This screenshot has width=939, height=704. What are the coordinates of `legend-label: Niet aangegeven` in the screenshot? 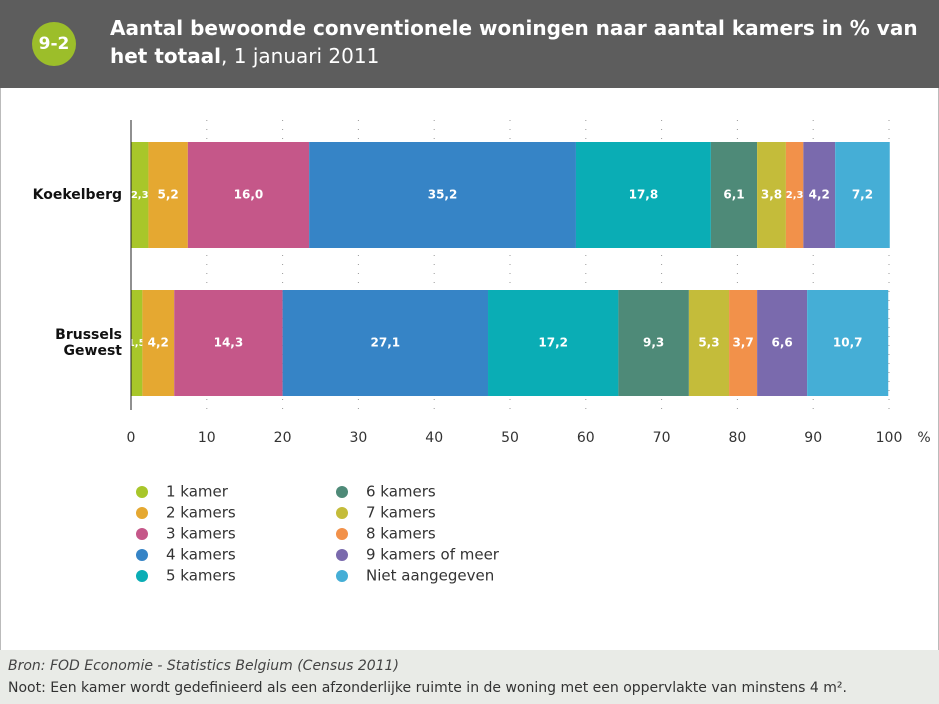 It's located at (430, 576).